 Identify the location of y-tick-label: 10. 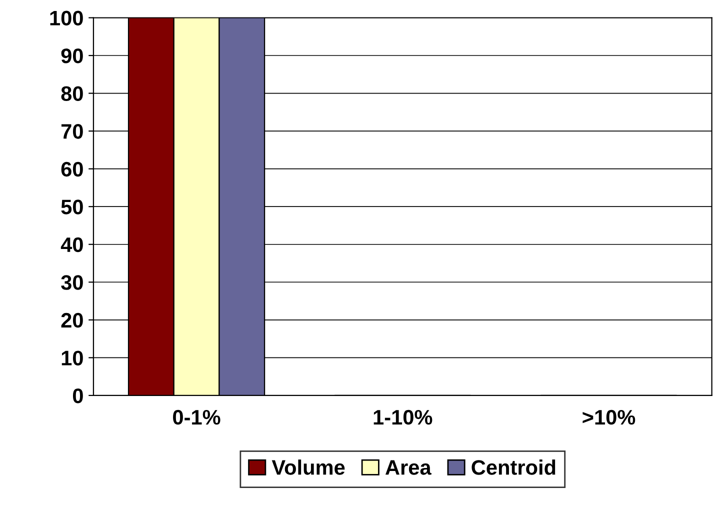
(72, 358).